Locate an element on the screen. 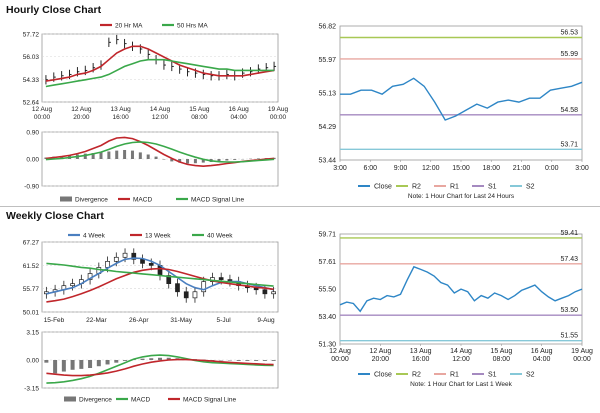 The width and height of the screenshot is (600, 413). y-tick-label: 56.03 is located at coordinates (31, 57).